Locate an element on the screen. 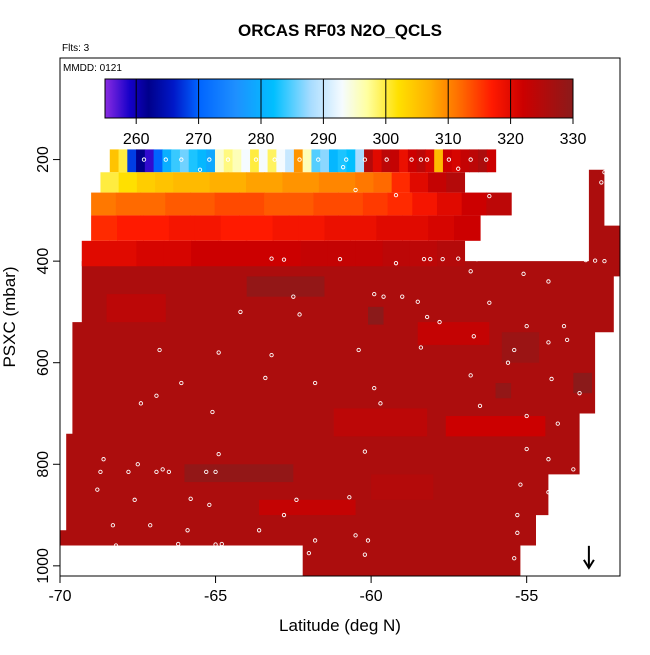 This screenshot has height=655, width=650. colorbar-tick-label: 290 is located at coordinates (323, 139).